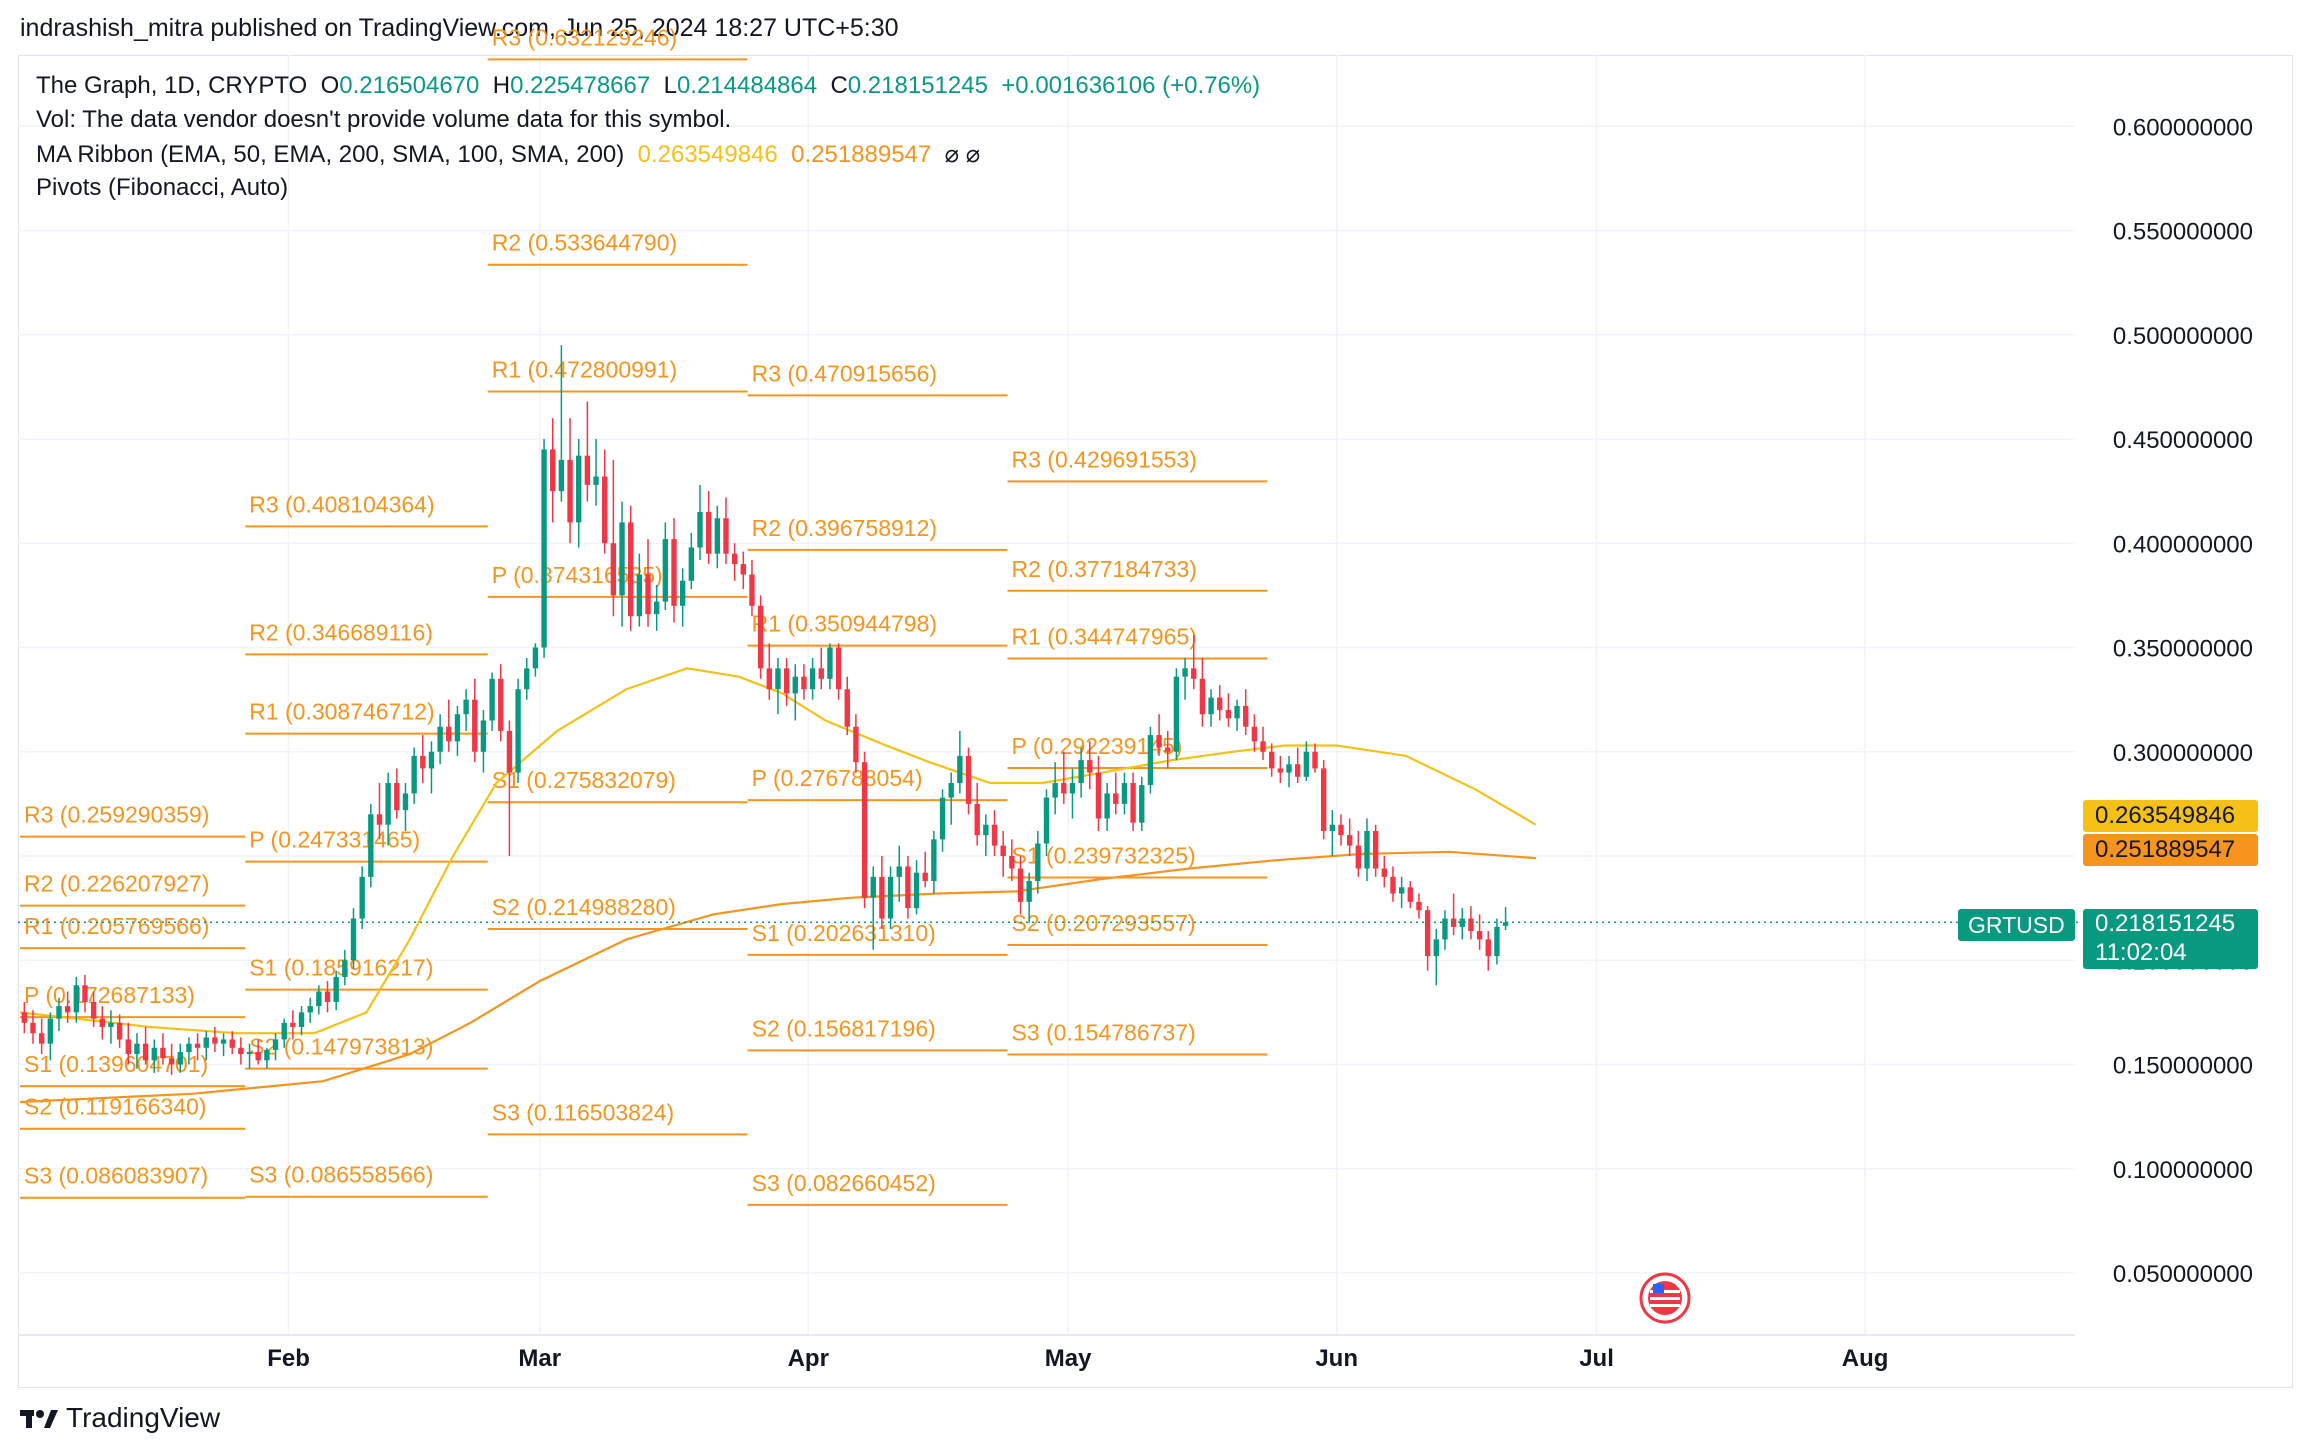 Image resolution: width=2308 pixels, height=1452 pixels. What do you see at coordinates (2183, 336) in the screenshot?
I see `y-tick-label: 0.500000000` at bounding box center [2183, 336].